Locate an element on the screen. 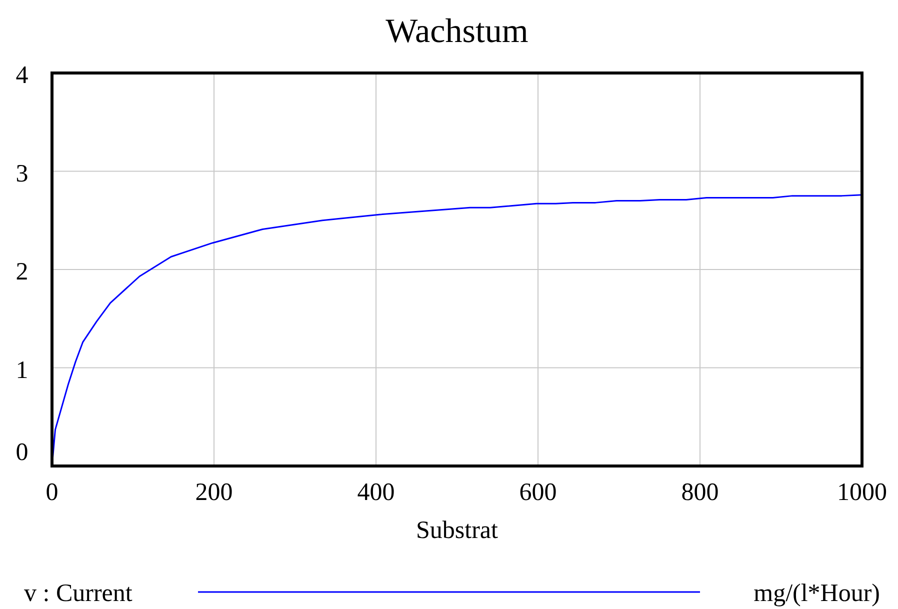 The image size is (898, 609). x-tick-label: 200 is located at coordinates (214, 492).